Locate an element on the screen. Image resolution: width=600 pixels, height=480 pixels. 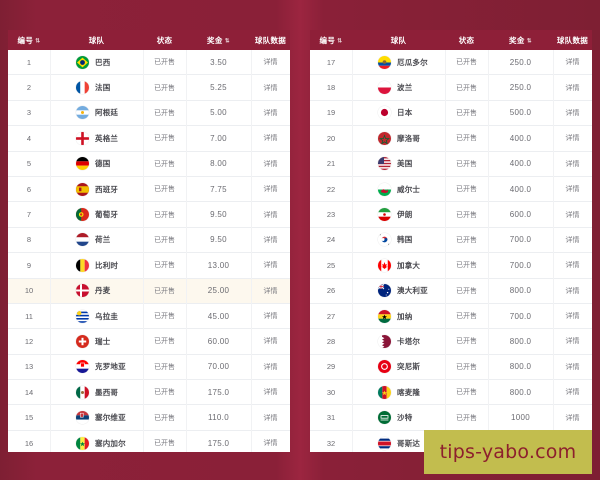
table-row: 24 韩国 已开售 700.0 详情 is located at coordinates (451, 240).